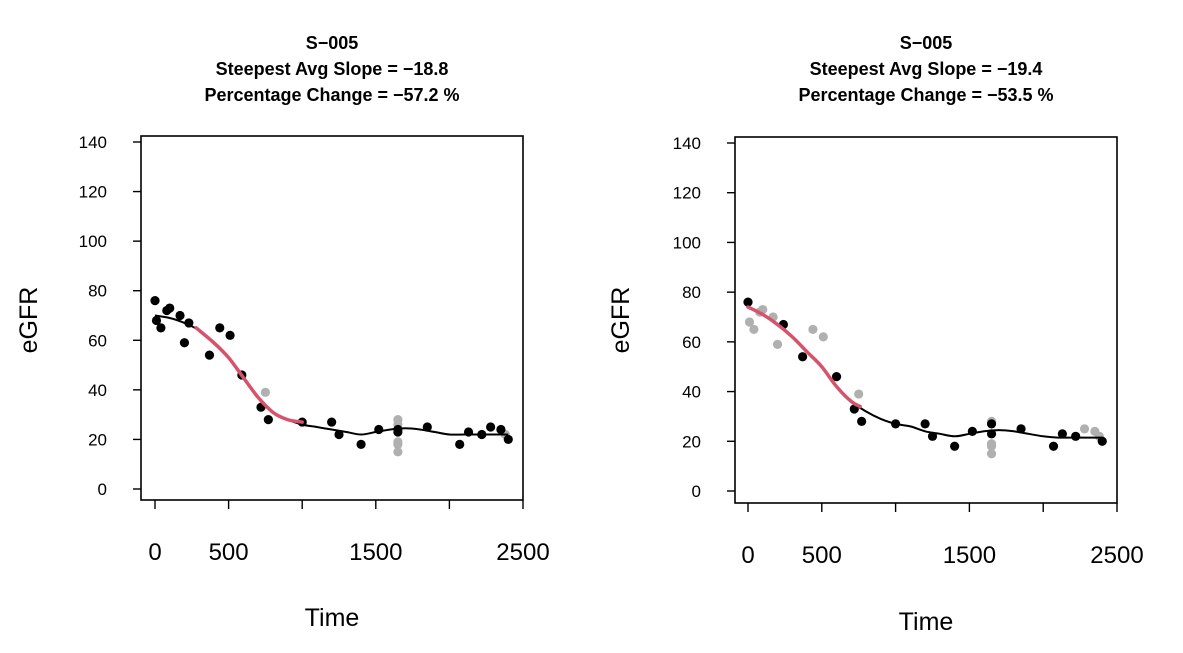 This screenshot has width=1183, height=653. What do you see at coordinates (925, 95) in the screenshot?
I see `chart-title-line-3: Percentage Change = −53.5 %` at bounding box center [925, 95].